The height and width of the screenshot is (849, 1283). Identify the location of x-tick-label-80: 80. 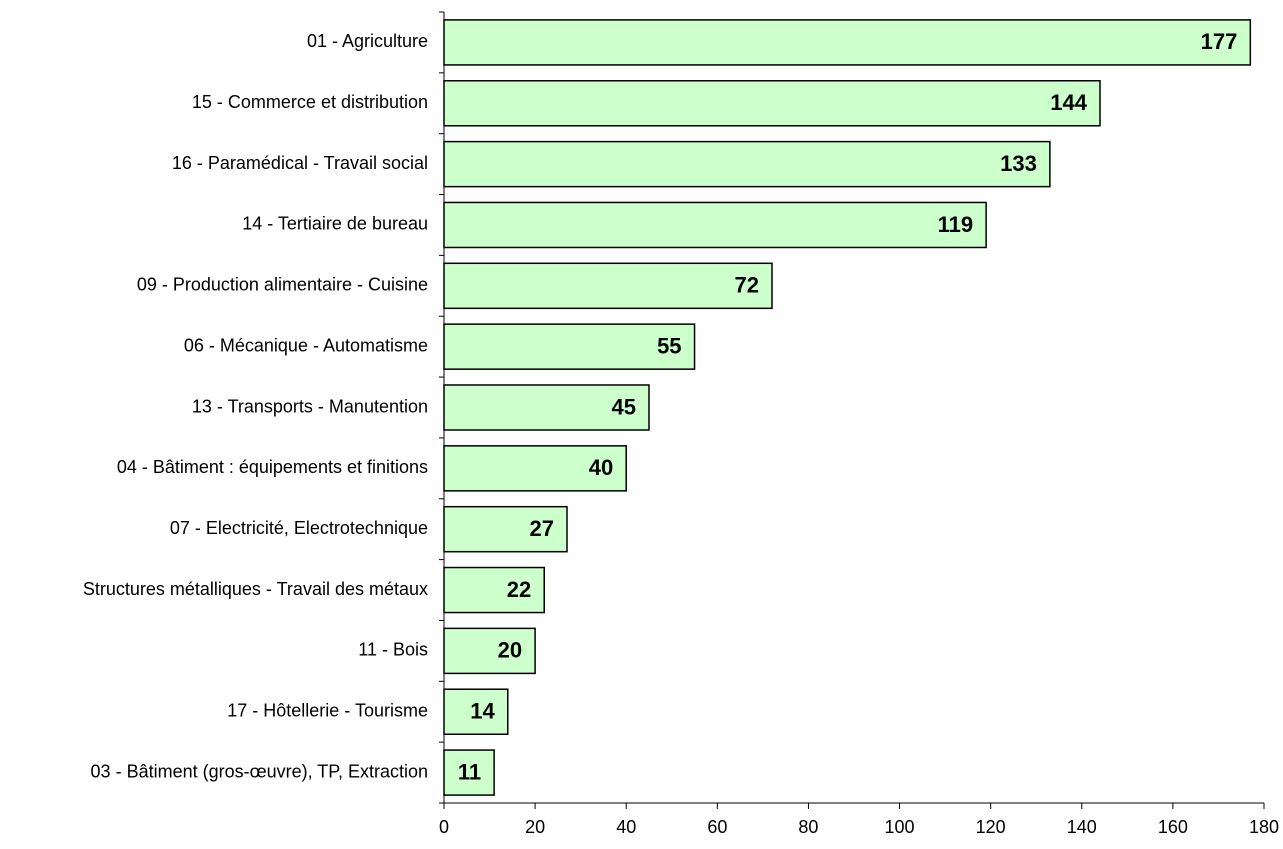
(808, 827).